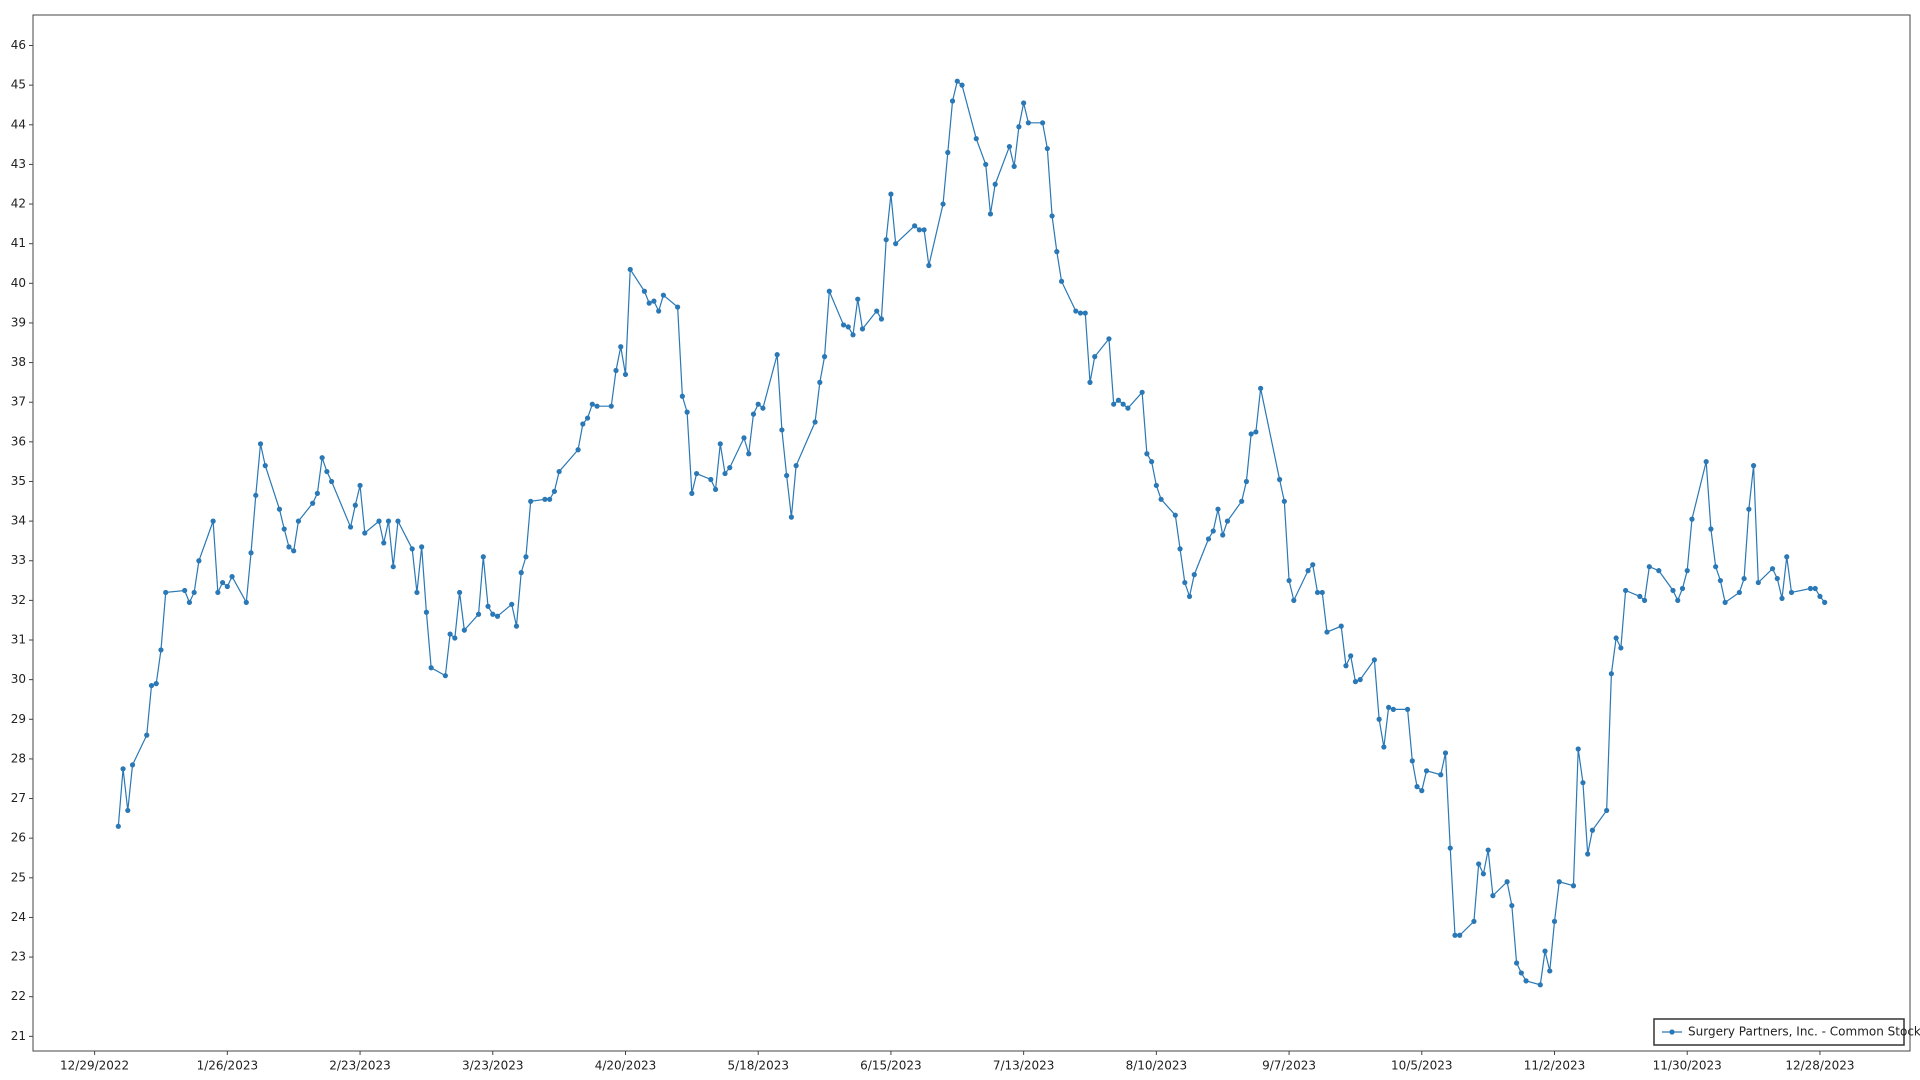 The width and height of the screenshot is (1920, 1080). What do you see at coordinates (18, 45) in the screenshot?
I see `y-tick-label: 46` at bounding box center [18, 45].